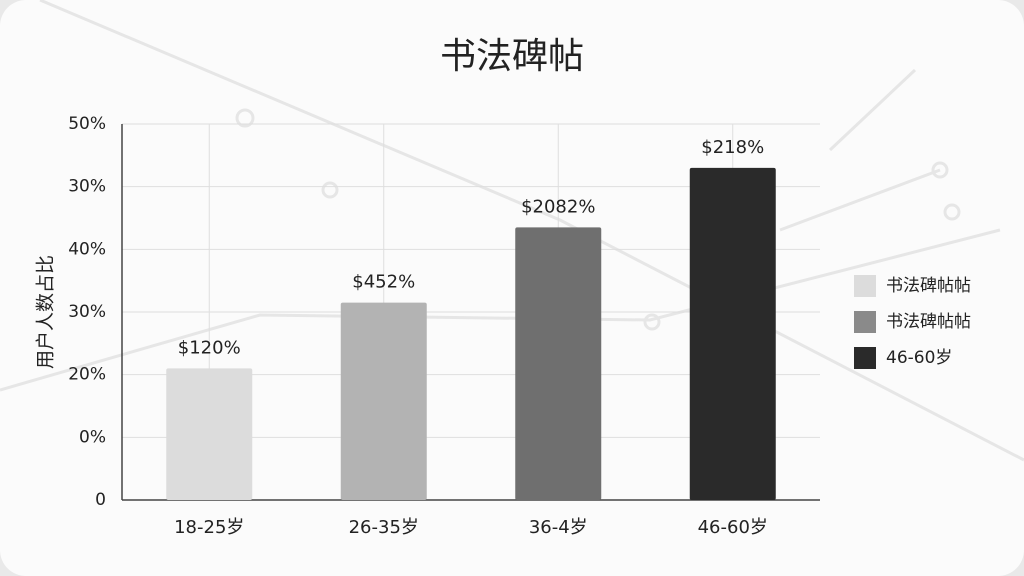  What do you see at coordinates (92, 437) in the screenshot?
I see `y-tick-label: 0%` at bounding box center [92, 437].